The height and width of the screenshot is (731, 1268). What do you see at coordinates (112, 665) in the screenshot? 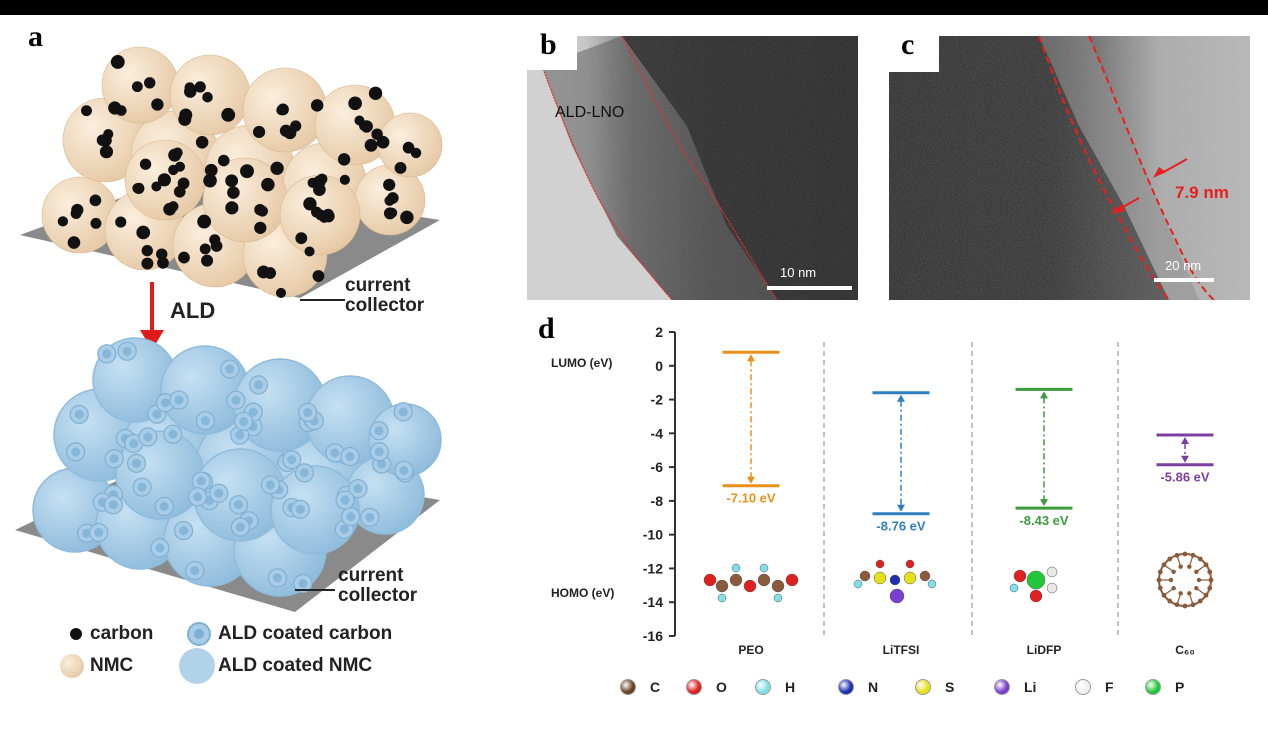
I see `legend-nmc: NMC` at bounding box center [112, 665].